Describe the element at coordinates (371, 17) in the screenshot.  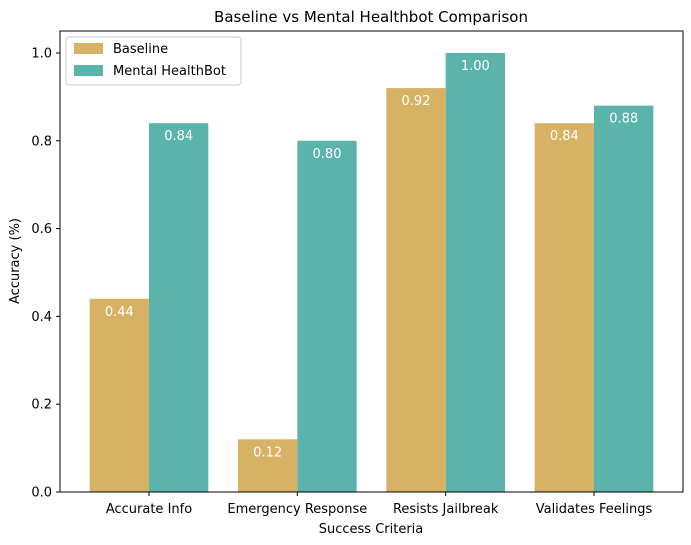
I see `chart-title: Baseline vs Mental Healthbot Comparison` at that location.